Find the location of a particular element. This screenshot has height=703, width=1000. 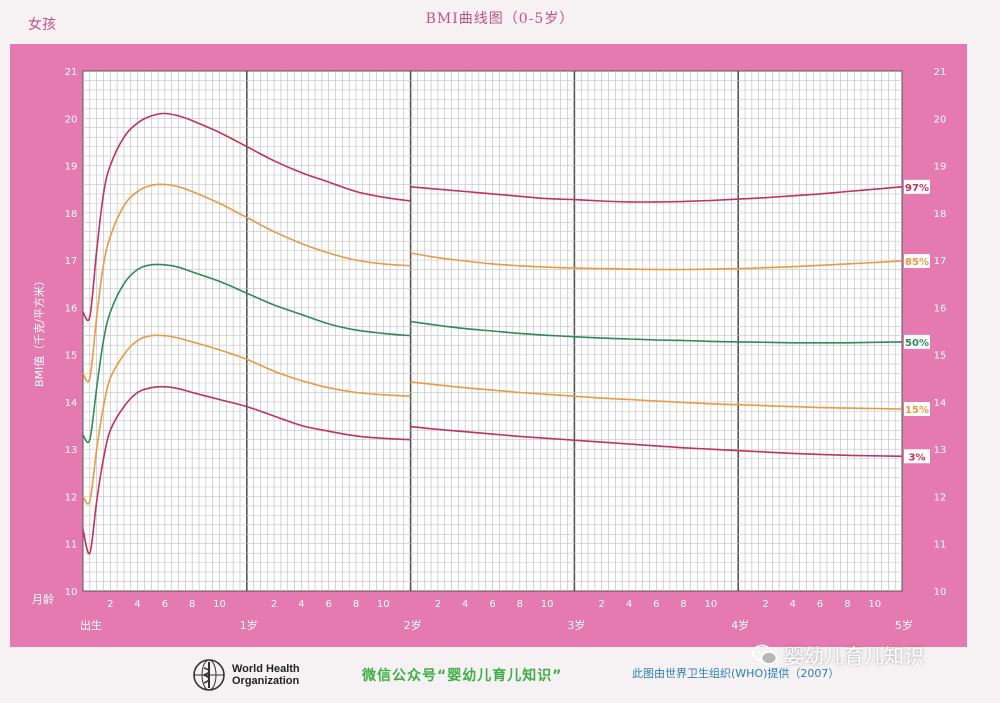

curve-3pct-seg0 is located at coordinates (246, 470).